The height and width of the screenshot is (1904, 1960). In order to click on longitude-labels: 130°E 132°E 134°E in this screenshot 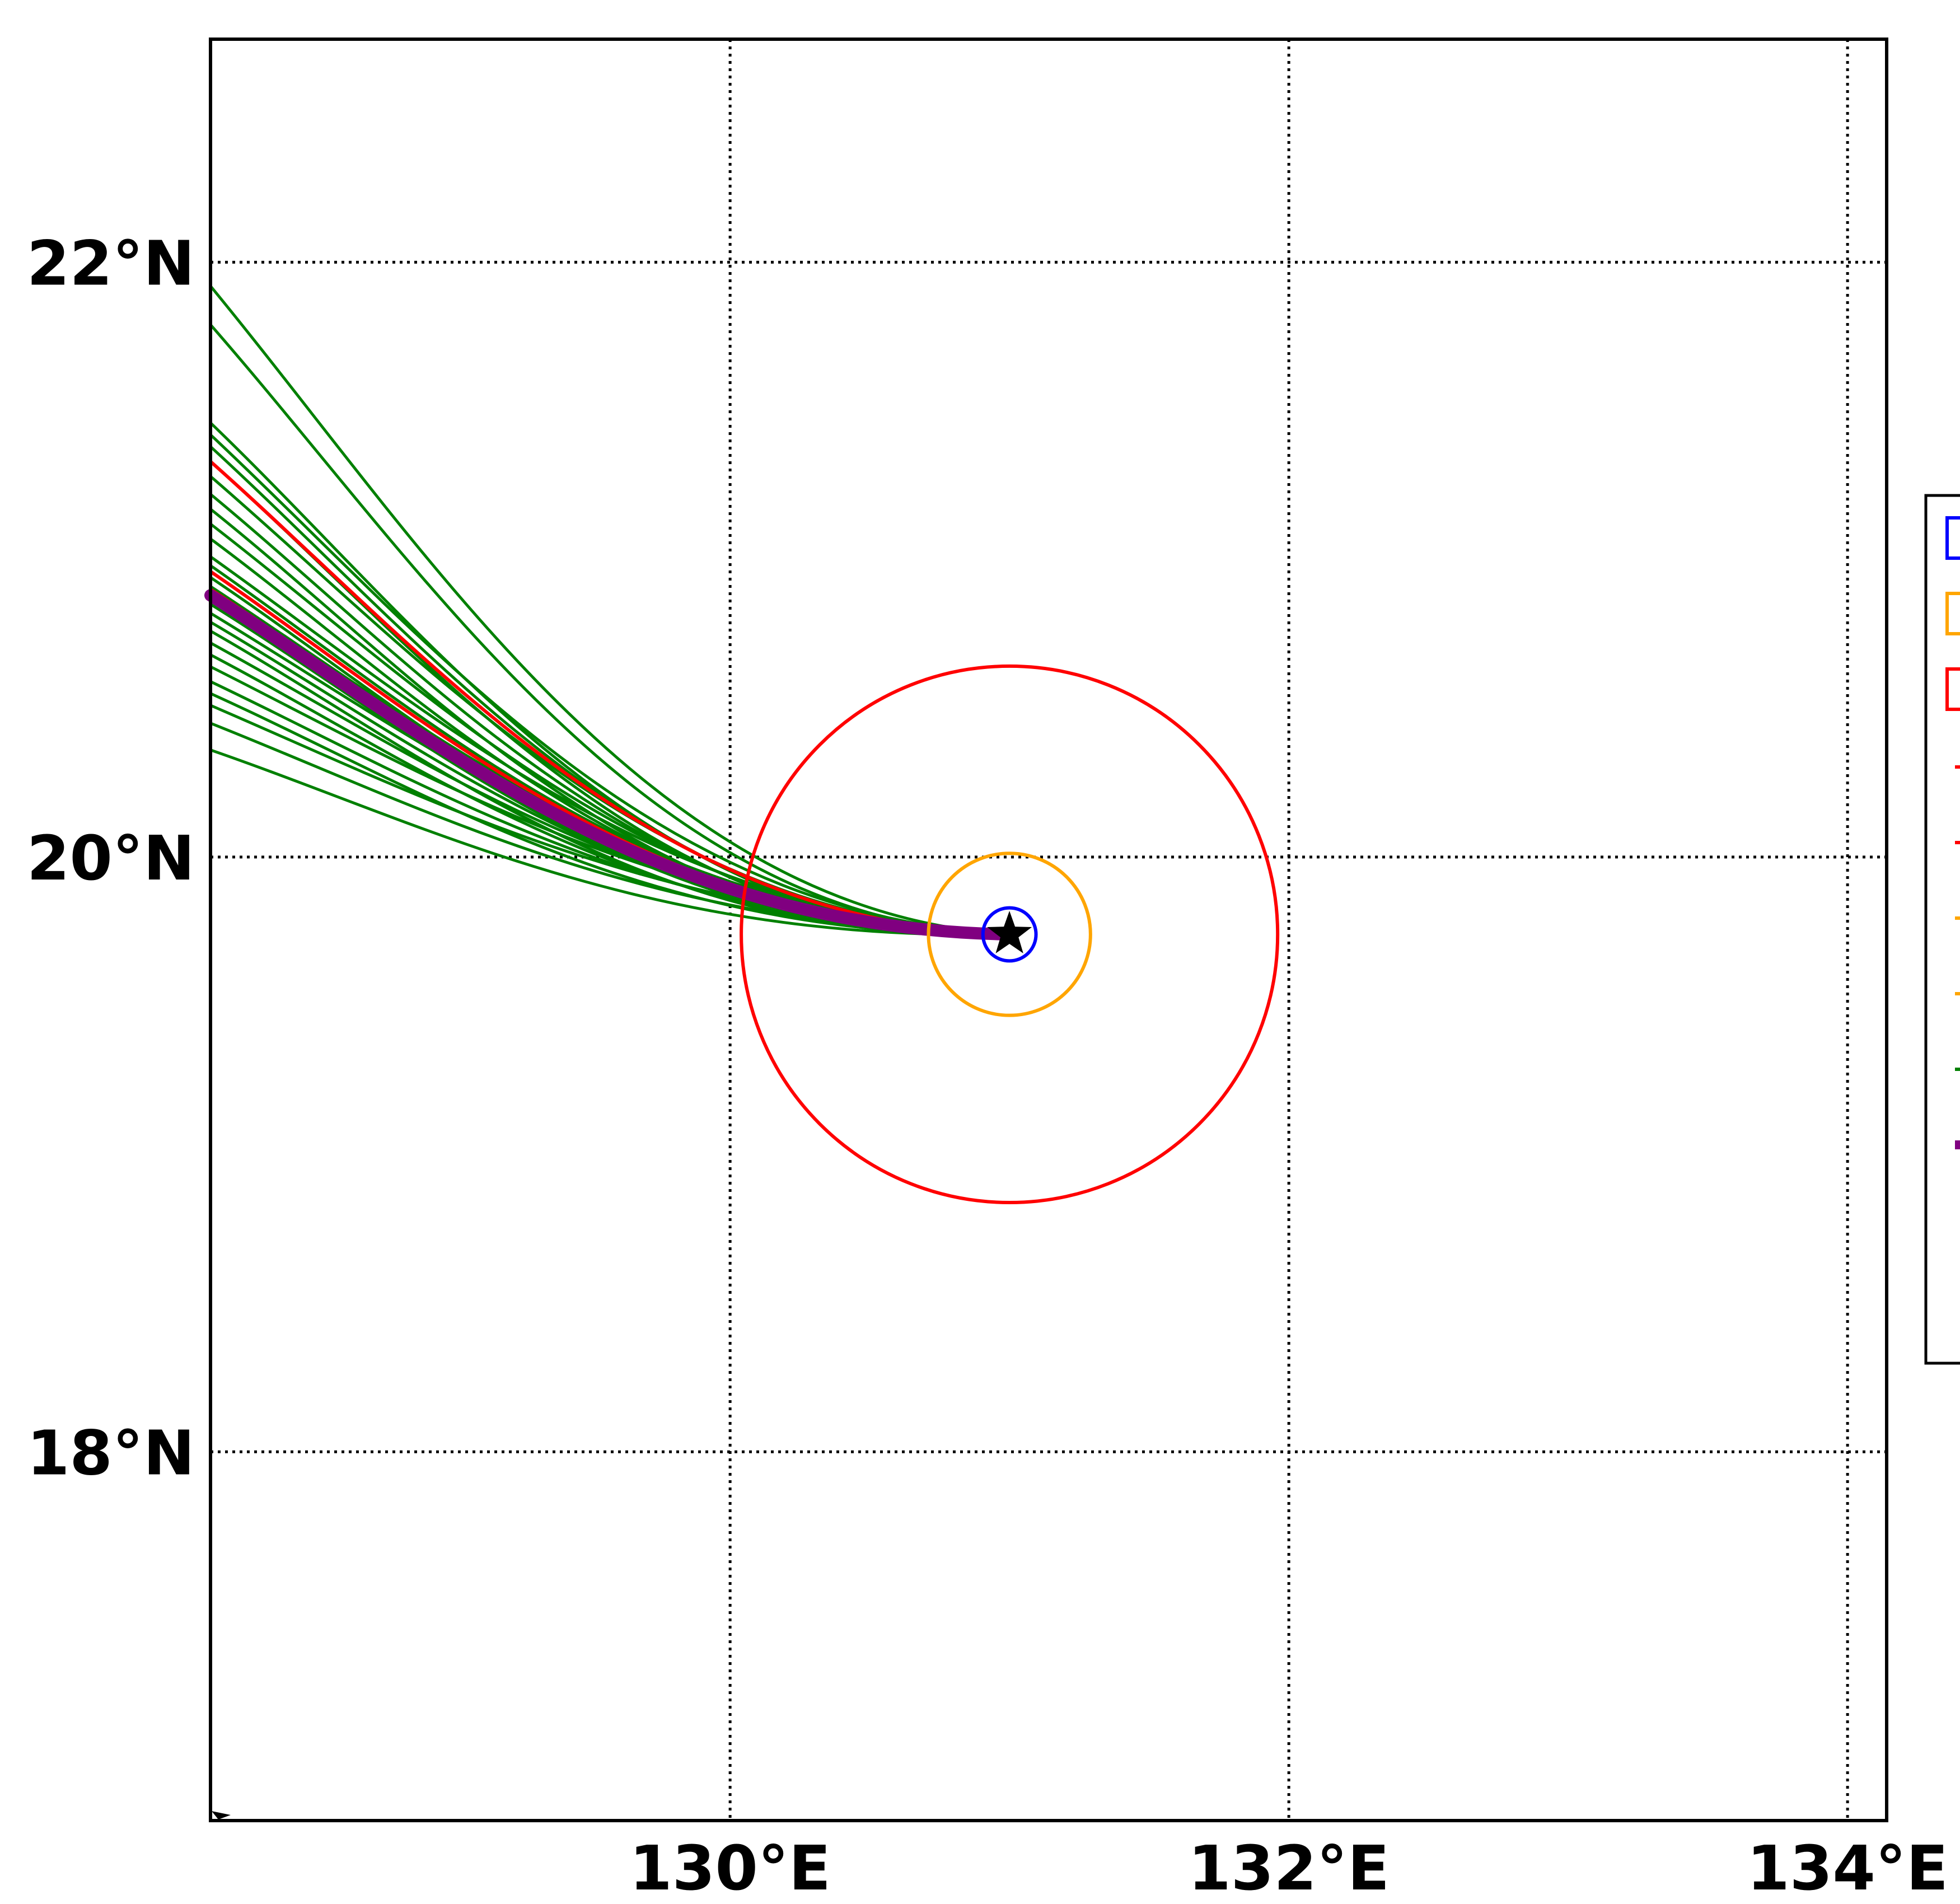, I will do `click(1288, 1868)`.